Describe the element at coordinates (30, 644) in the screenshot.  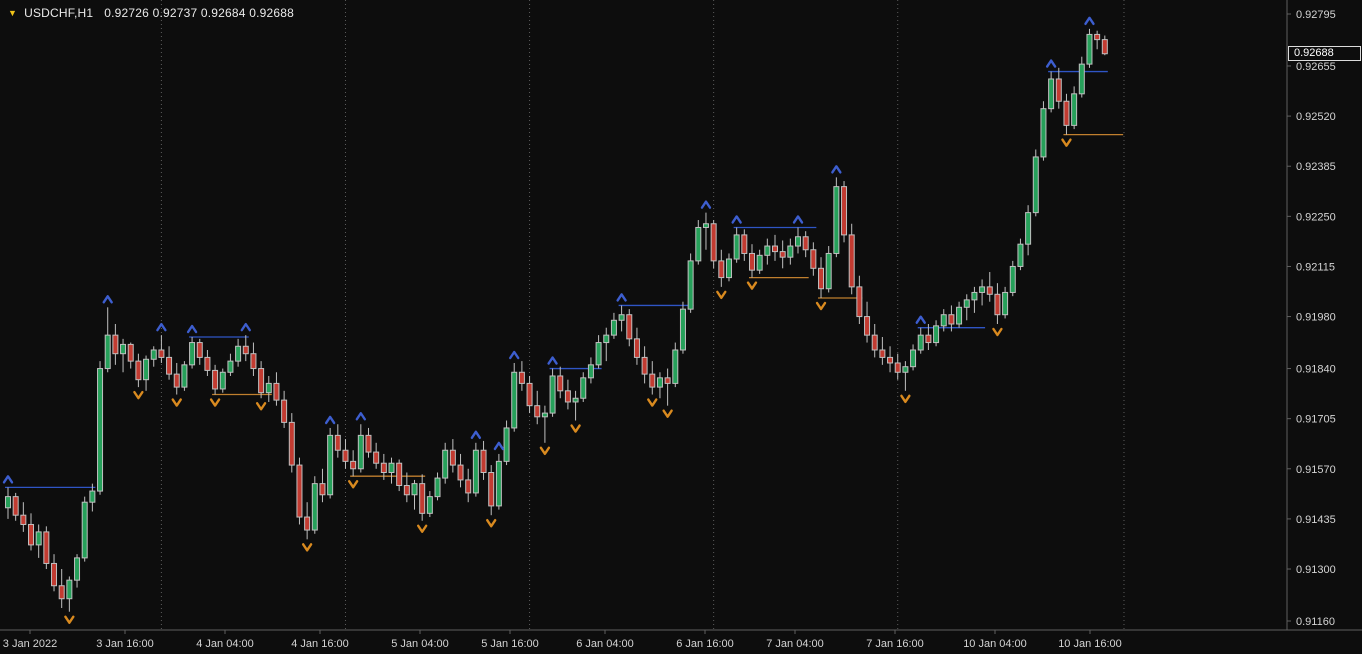
I see `time-axis-label: 3 Jan 2022` at that location.